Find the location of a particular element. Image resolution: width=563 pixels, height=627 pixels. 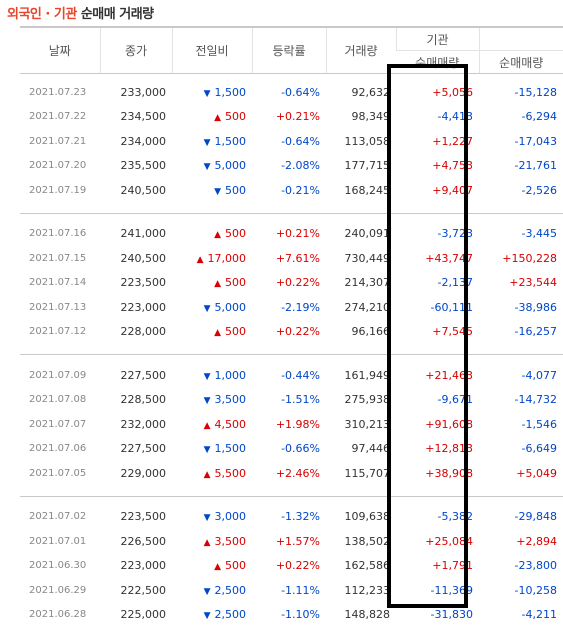

cell-volume: 112,233 is located at coordinates (361, 590).